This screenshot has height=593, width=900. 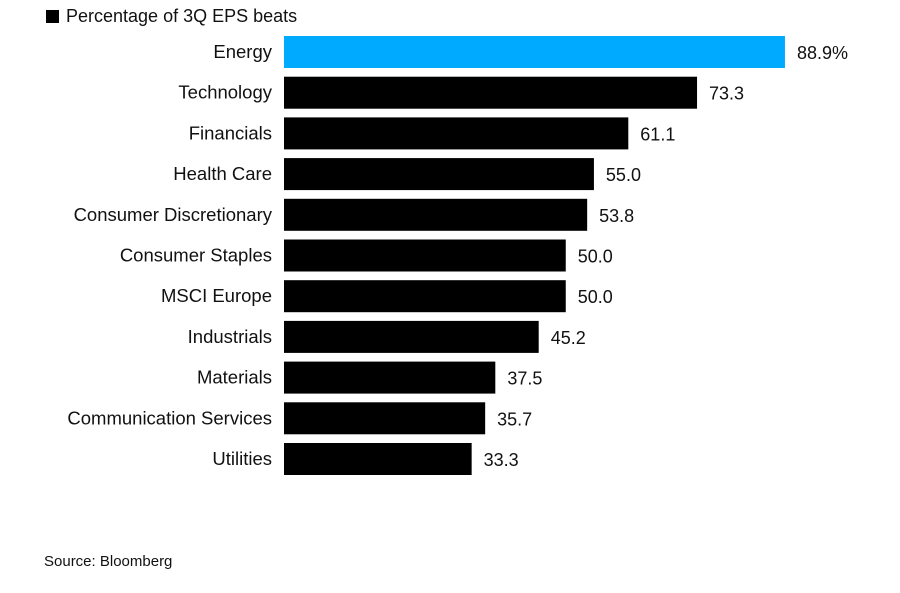 I want to click on legend-label: Percentage of 3Q EPS beats, so click(x=182, y=16).